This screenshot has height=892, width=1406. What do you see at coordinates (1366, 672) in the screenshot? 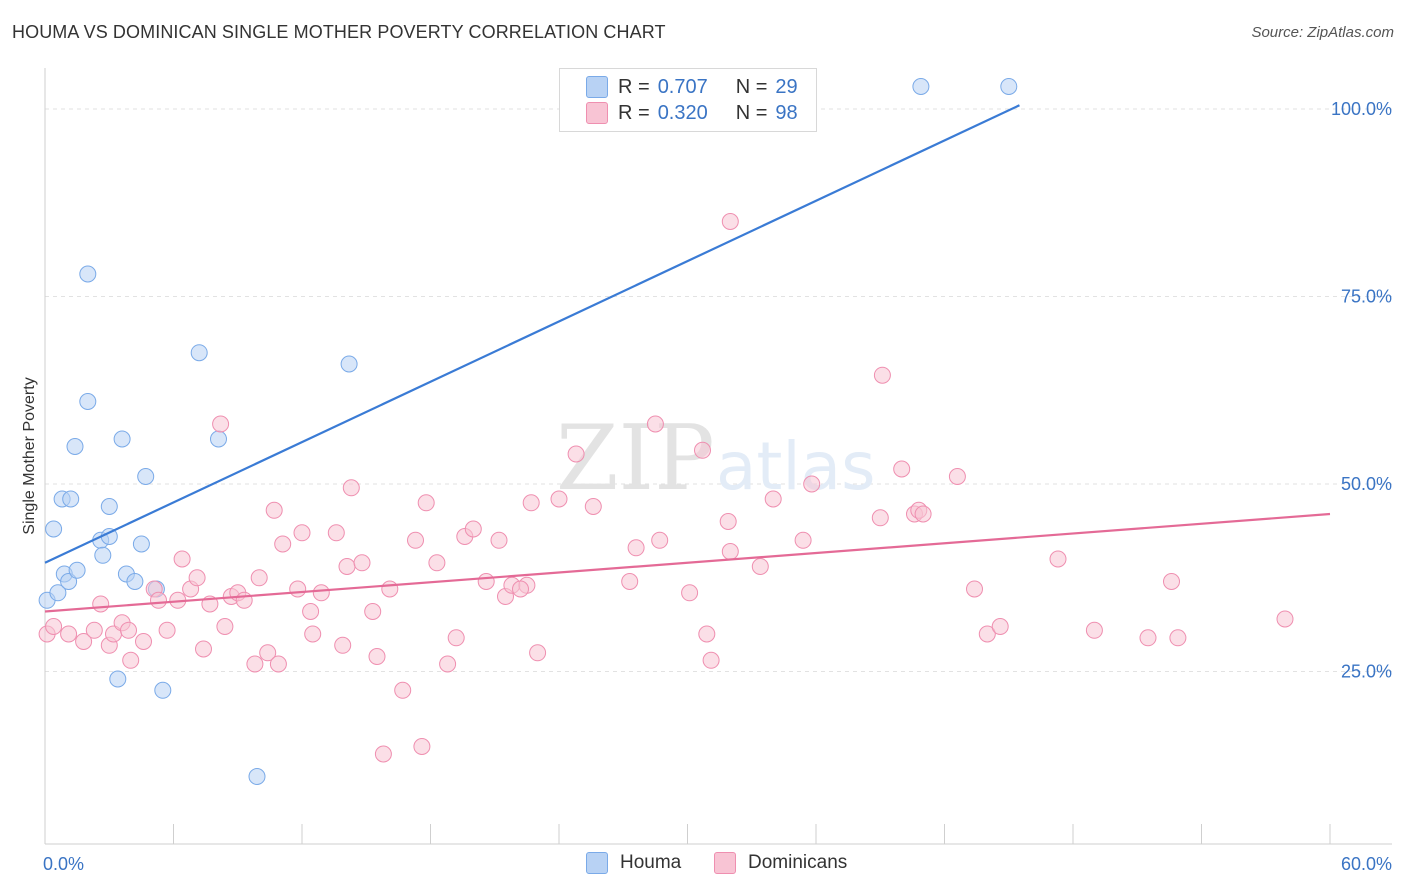
I see `y-tick-label: 25.0%` at bounding box center [1366, 672].